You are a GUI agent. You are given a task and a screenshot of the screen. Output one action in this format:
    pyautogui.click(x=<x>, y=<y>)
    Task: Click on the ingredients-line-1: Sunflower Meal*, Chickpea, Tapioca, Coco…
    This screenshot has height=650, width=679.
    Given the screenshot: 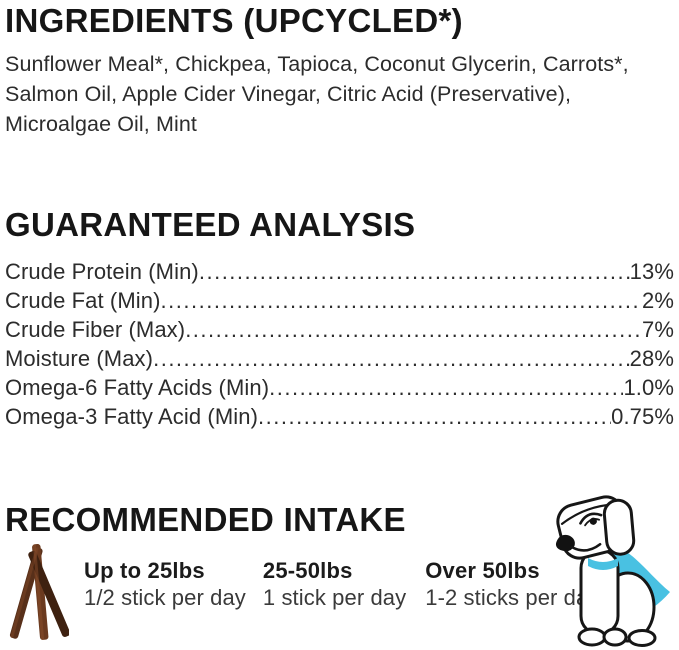 What is the action you would take?
    pyautogui.click(x=317, y=64)
    